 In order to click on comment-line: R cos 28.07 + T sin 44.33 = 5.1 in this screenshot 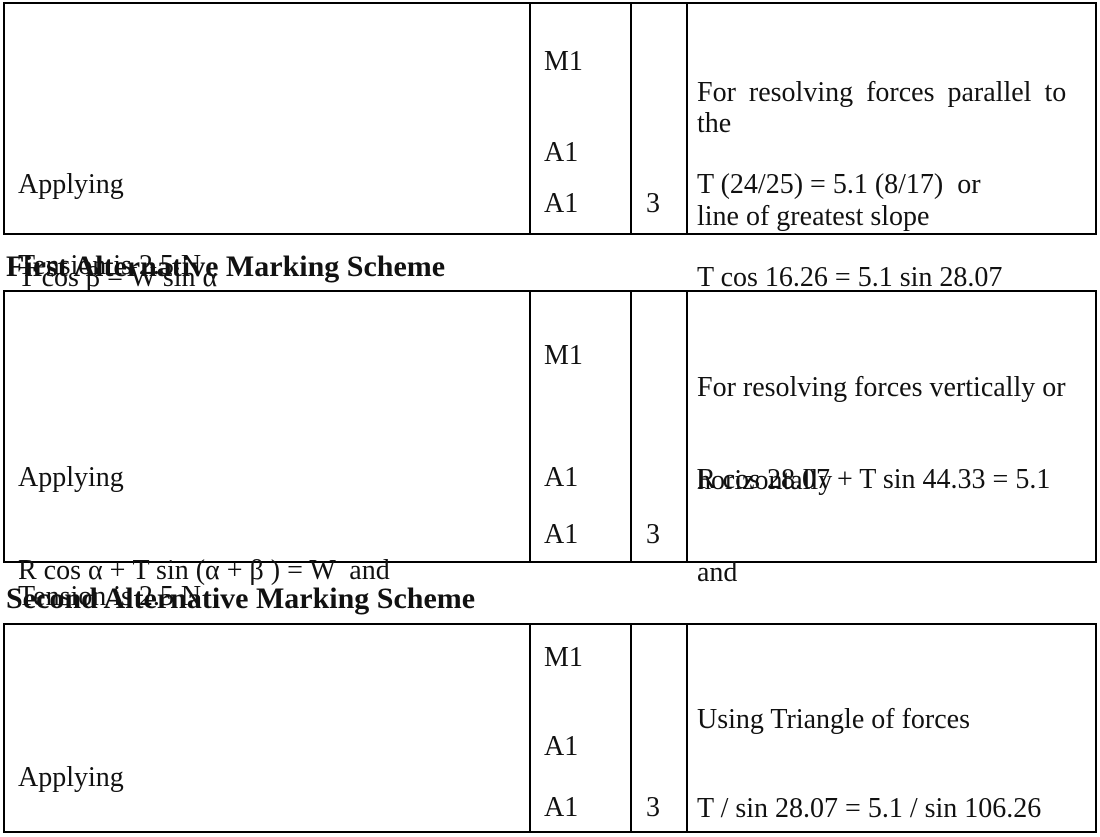, I will do `click(874, 479)`.